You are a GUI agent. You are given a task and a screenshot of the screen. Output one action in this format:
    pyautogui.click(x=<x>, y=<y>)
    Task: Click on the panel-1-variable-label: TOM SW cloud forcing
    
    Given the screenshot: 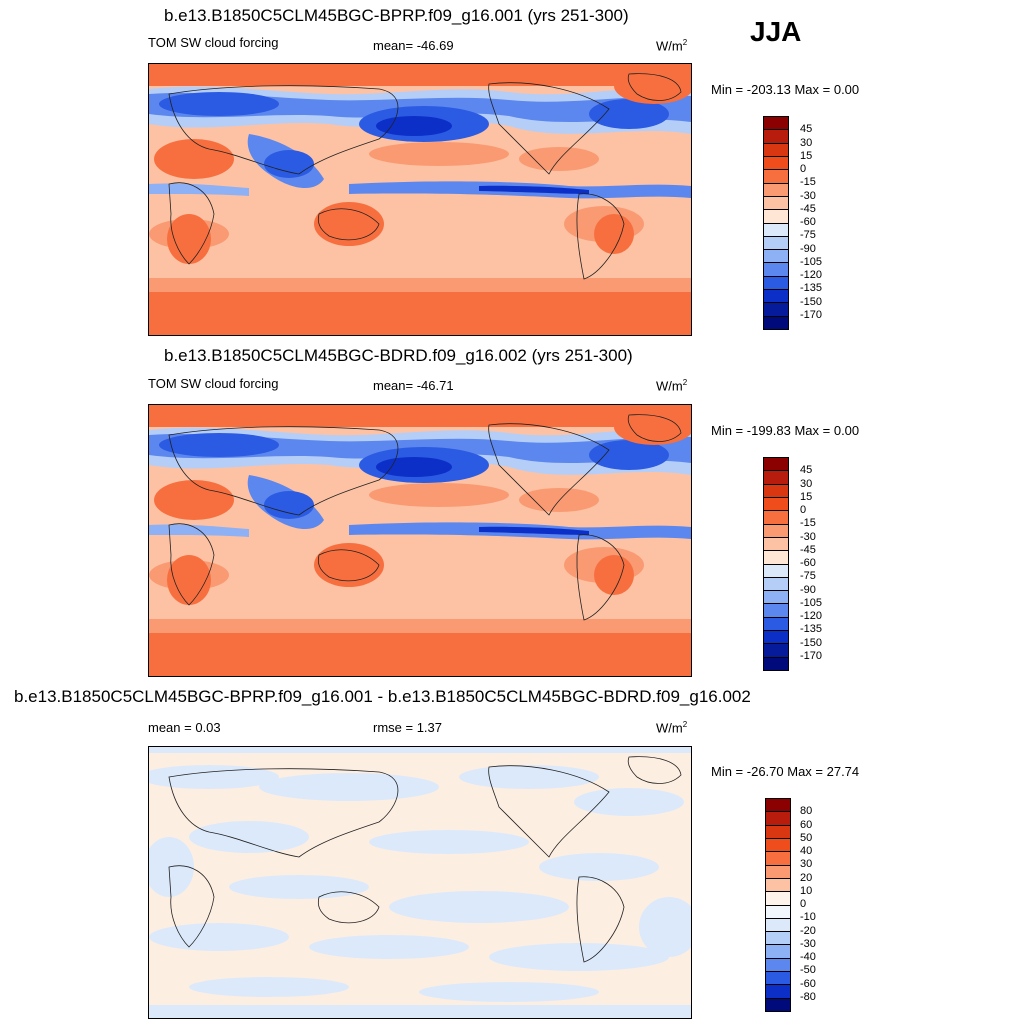 What is the action you would take?
    pyautogui.click(x=213, y=42)
    